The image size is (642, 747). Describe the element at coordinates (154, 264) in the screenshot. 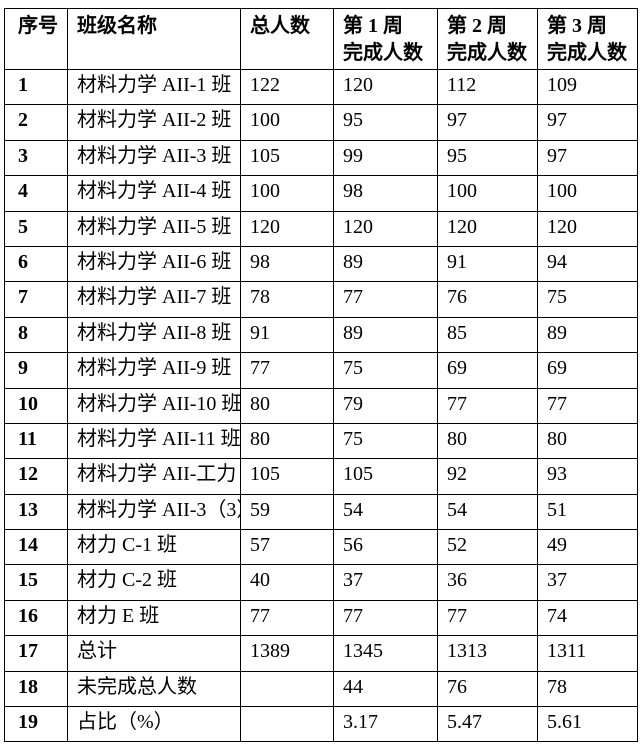

I see `cell-class-name: 材料力学 AII-6 班` at that location.